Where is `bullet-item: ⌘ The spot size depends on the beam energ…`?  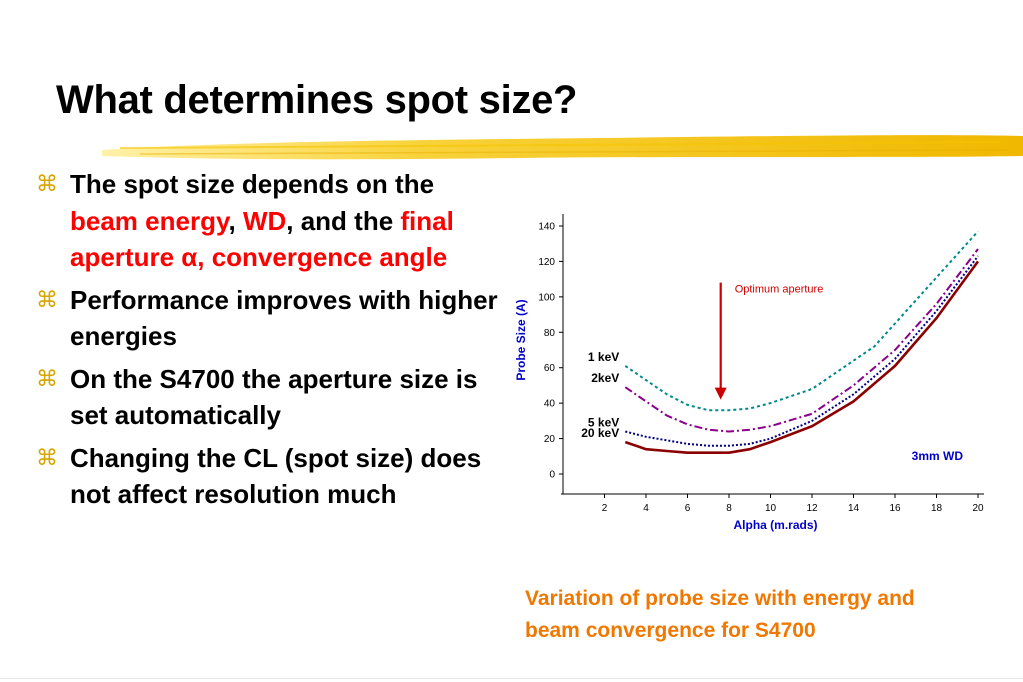
bullet-item: ⌘ The spot size depends on the beam energ… is located at coordinates (271, 221).